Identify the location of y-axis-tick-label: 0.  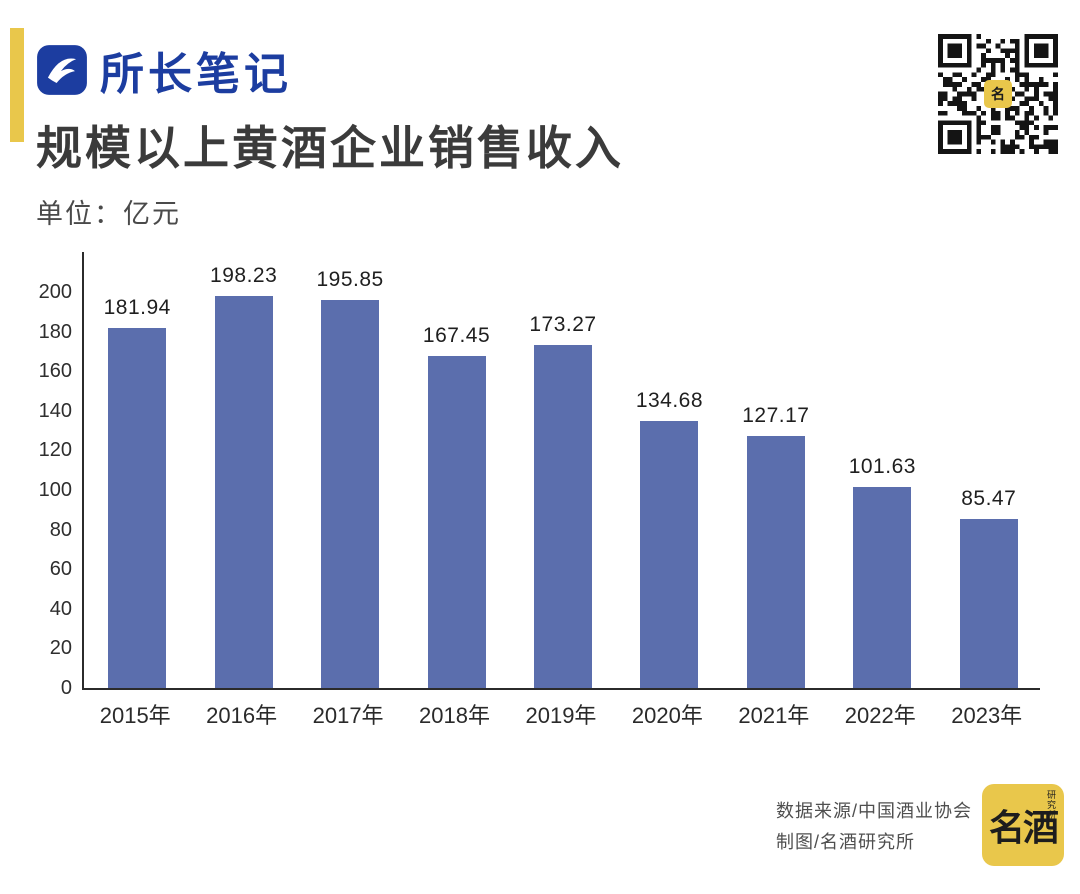
(66, 688).